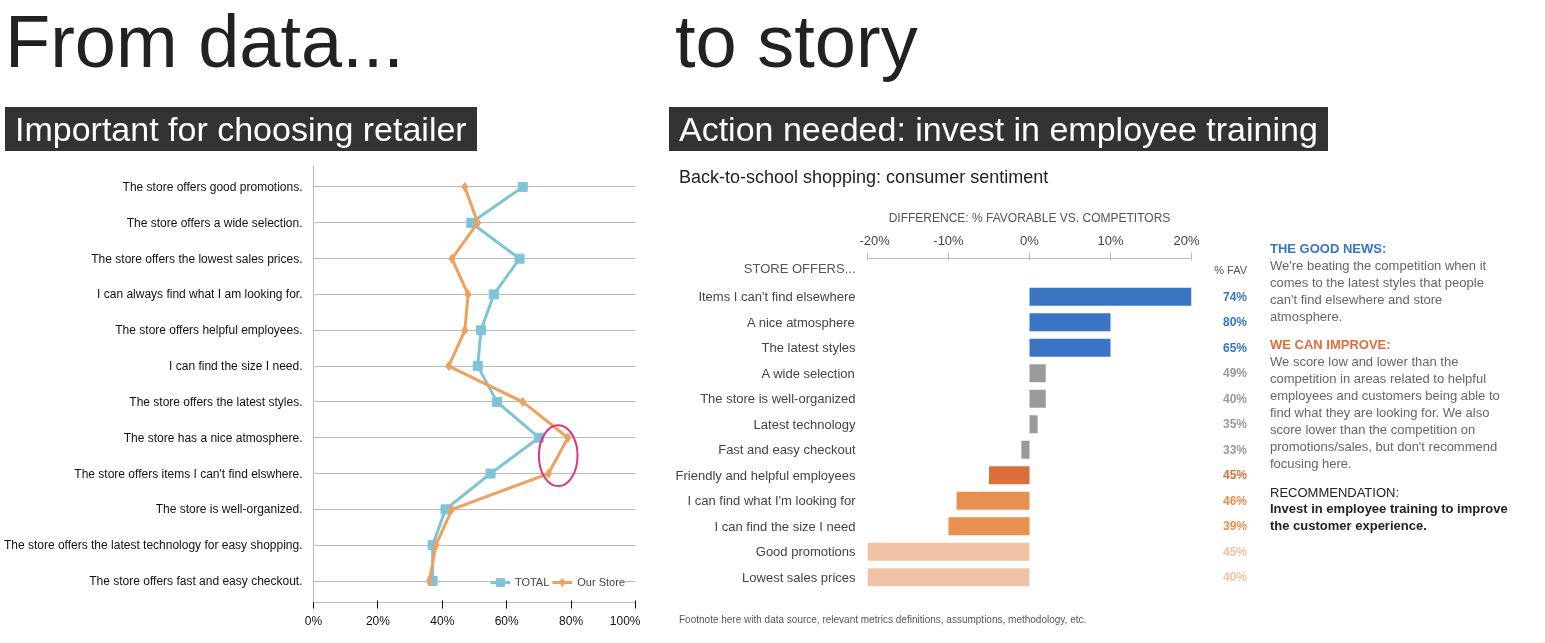 This screenshot has width=1545, height=643. I want to click on text: 35%, so click(1235, 424).